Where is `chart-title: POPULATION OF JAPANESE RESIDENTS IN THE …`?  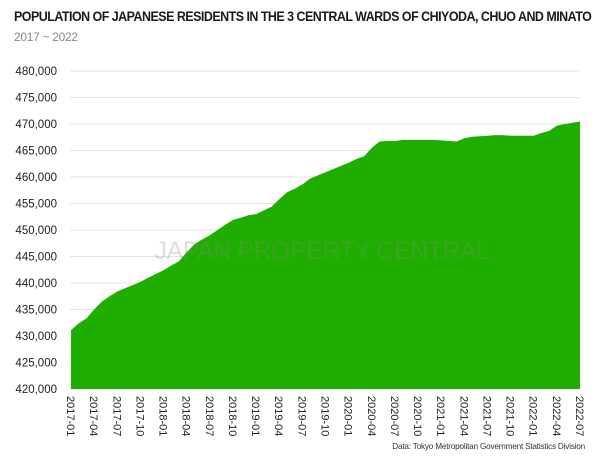 chart-title: POPULATION OF JAPANESE RESIDENTS IN THE … is located at coordinates (303, 16).